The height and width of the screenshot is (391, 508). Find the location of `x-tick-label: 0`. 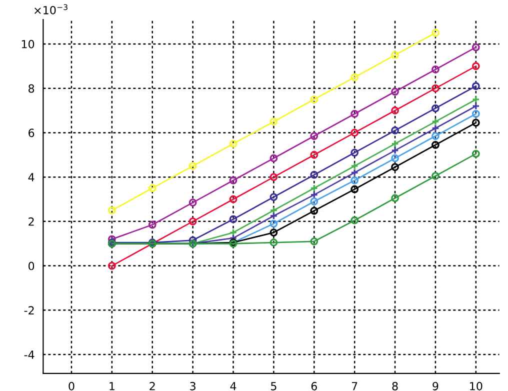

x-tick-label: 0 is located at coordinates (71, 386).